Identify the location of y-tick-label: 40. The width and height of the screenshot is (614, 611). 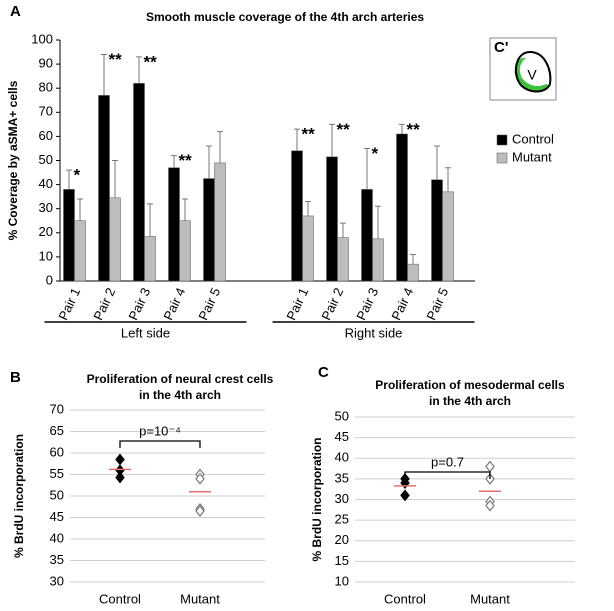
(342, 457).